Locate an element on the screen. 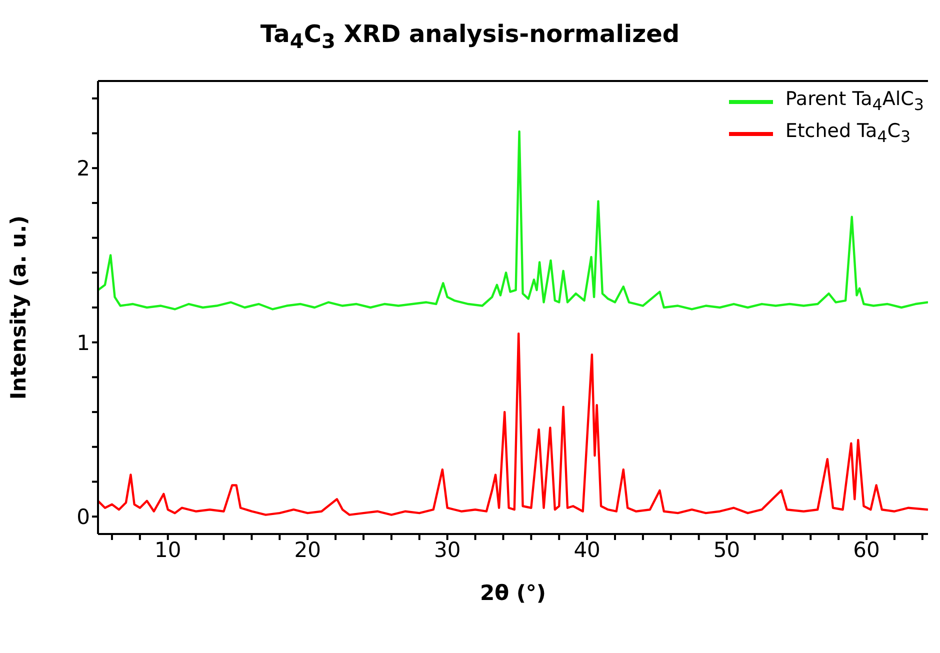 This screenshot has height=653, width=940. x-tick-label: 50 is located at coordinates (726, 550).